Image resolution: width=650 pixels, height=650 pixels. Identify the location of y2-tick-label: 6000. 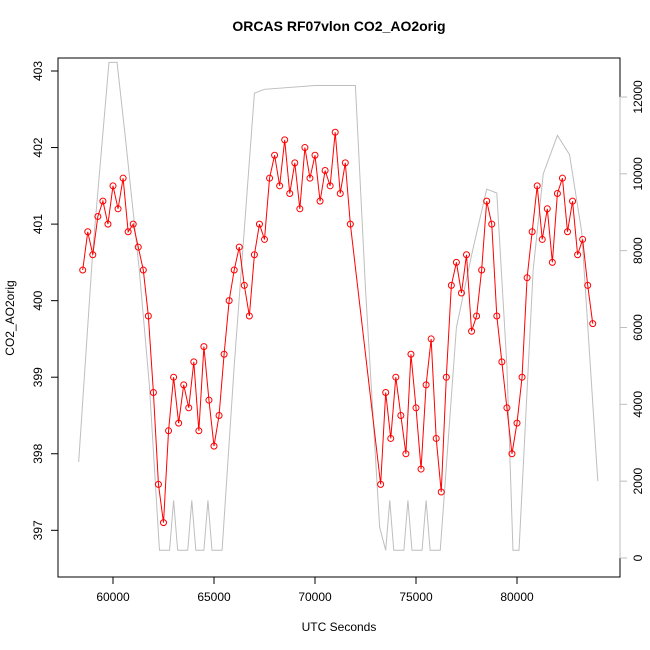
(638, 327).